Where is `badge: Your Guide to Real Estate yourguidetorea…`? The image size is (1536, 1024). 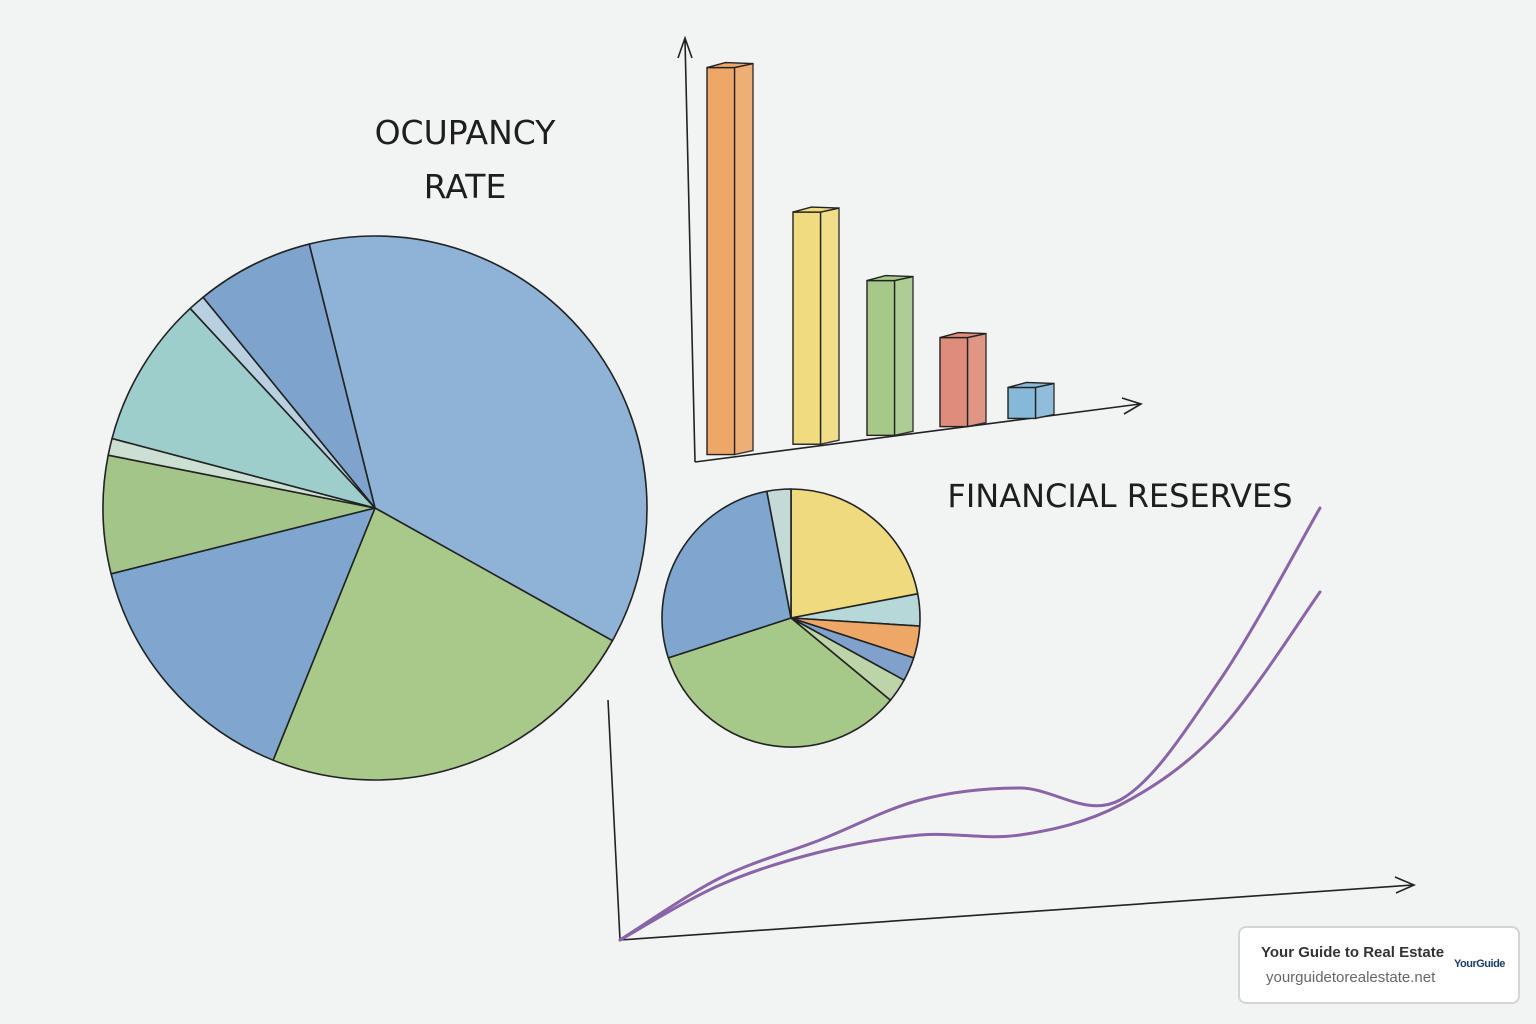
badge: Your Guide to Real Estate yourguidetorea… is located at coordinates (1379, 965).